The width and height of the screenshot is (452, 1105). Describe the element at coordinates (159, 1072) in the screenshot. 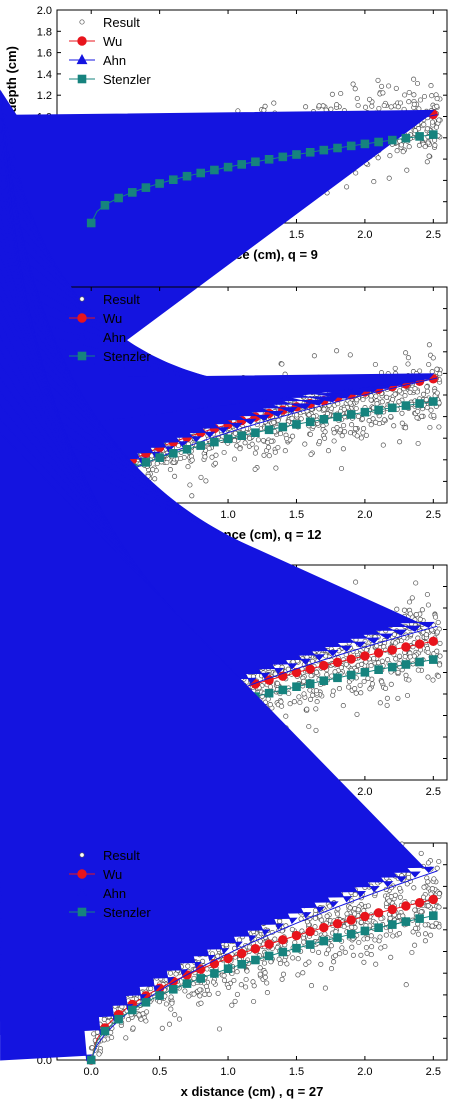

I see `x-tick-label: 0.5` at that location.